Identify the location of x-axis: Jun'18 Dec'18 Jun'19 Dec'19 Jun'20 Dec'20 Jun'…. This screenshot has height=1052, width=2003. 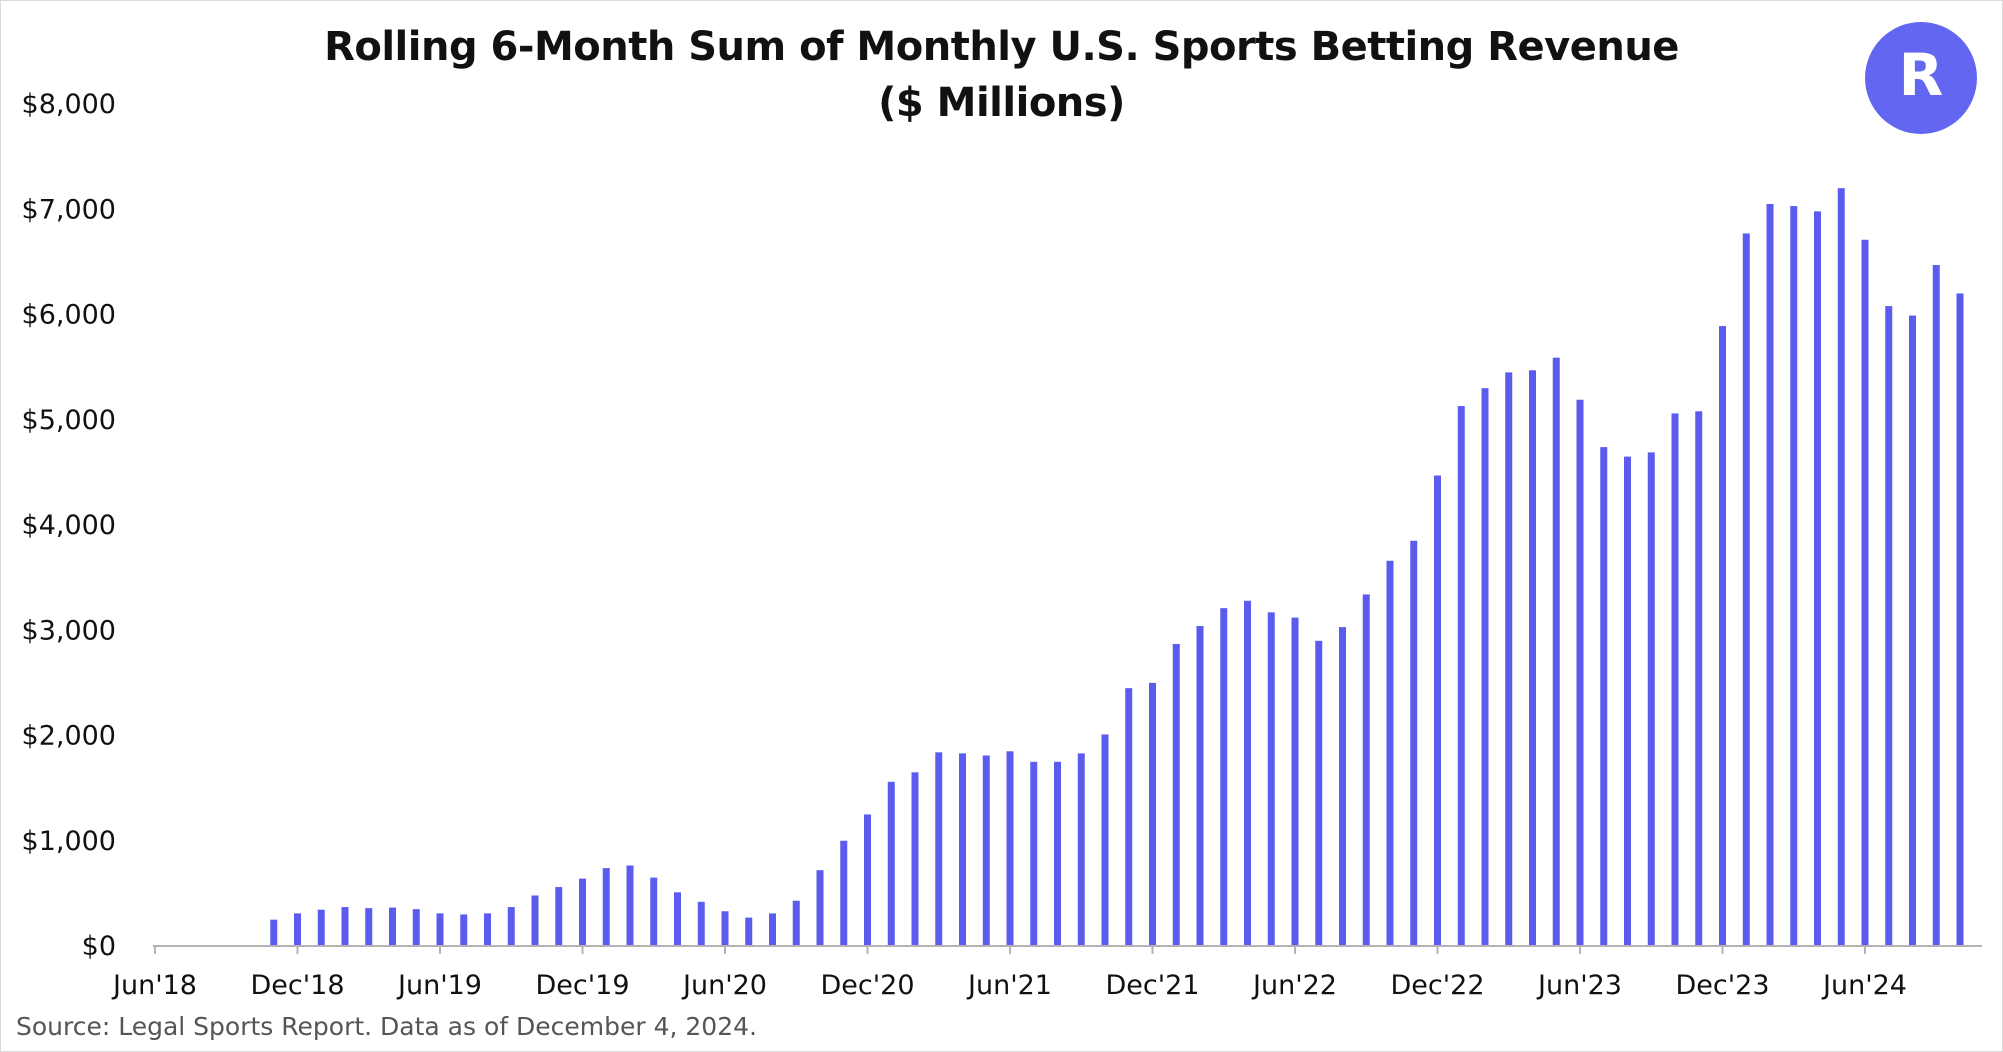
(1009, 973).